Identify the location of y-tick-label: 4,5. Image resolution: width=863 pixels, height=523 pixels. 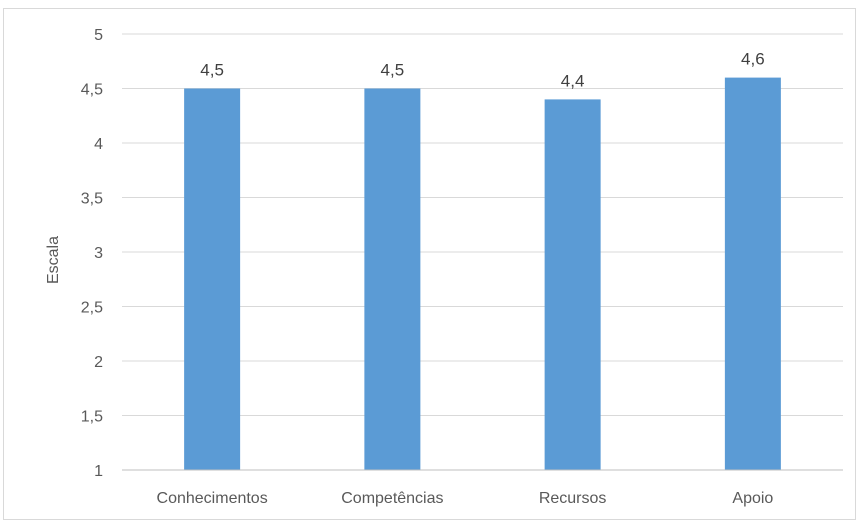
(92, 90).